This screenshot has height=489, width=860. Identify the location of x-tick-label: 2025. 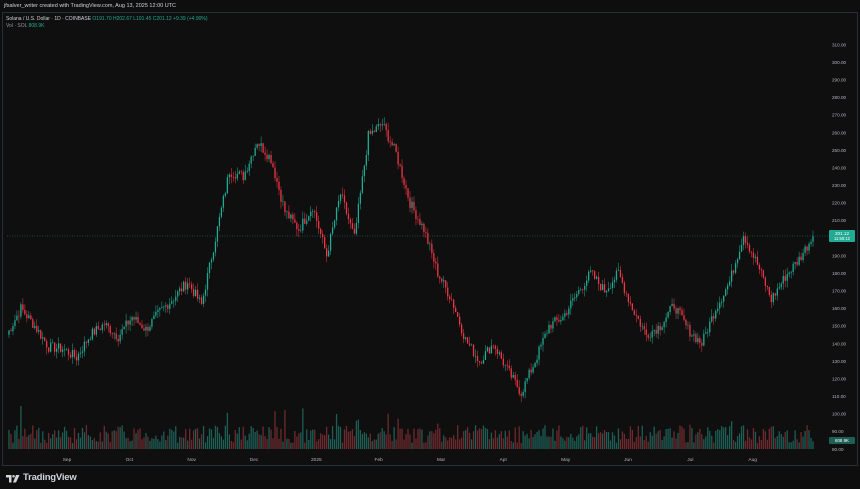
(316, 460).